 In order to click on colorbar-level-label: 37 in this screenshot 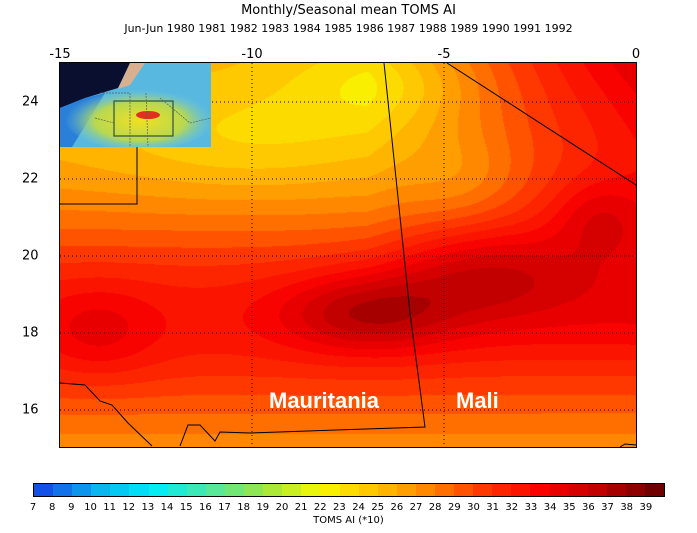, I will do `click(607, 507)`.